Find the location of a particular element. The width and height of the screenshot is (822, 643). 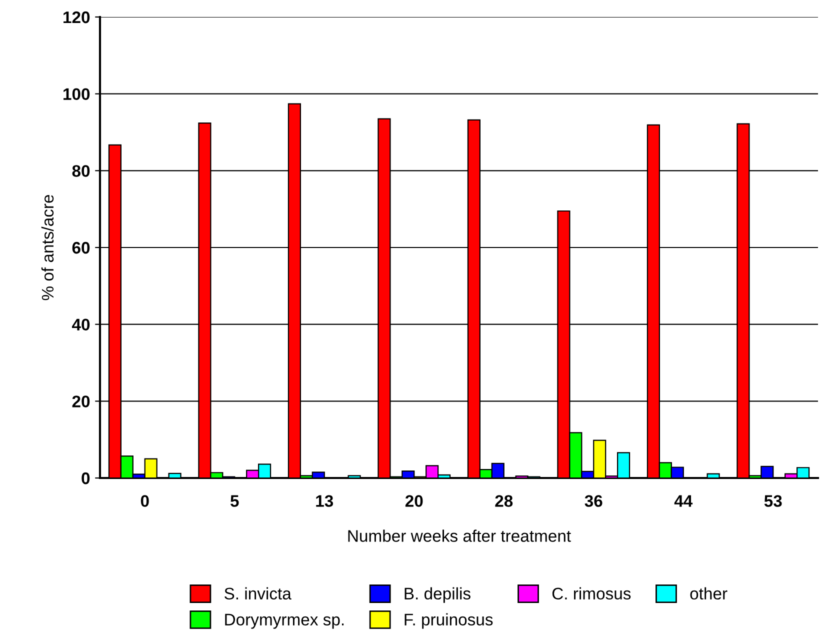

legend-label: Dorymyrmex sp. is located at coordinates (284, 621).